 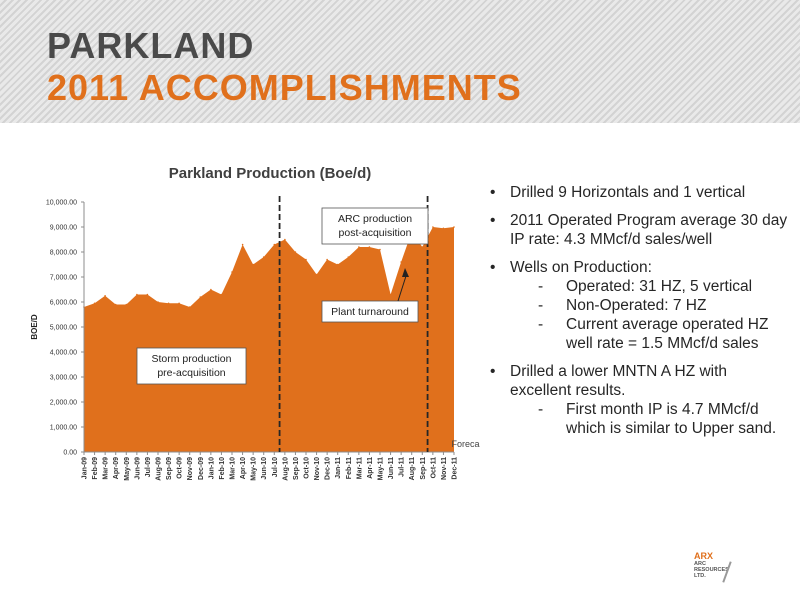 I want to click on plant-arrow-head, so click(x=405, y=272).